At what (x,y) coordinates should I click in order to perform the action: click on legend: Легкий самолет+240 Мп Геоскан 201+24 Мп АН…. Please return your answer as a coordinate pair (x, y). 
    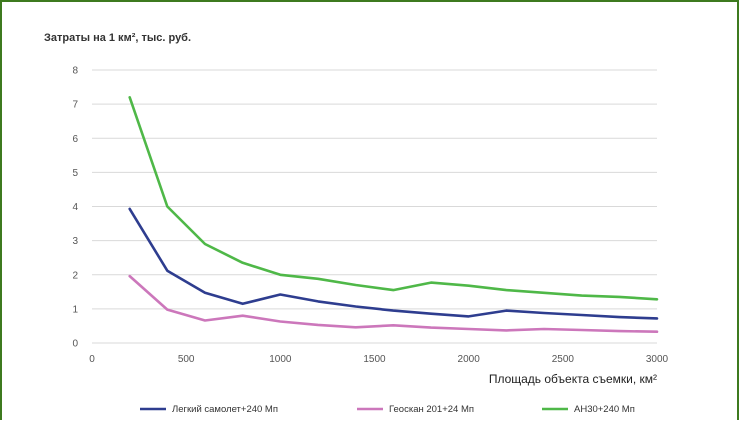
    Looking at the image, I should click on (387, 409).